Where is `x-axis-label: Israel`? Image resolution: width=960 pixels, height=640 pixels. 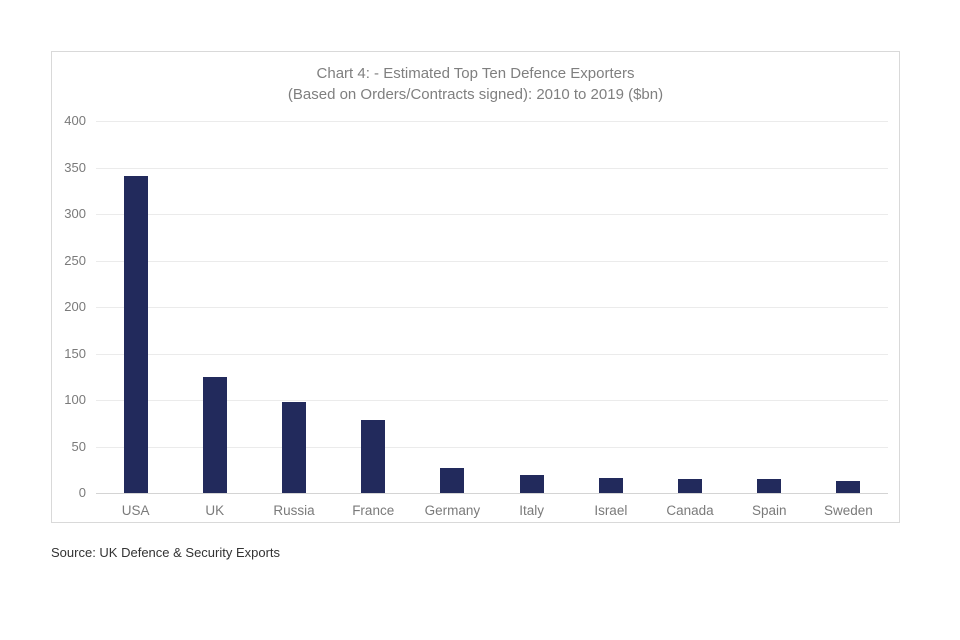
x-axis-label: Israel is located at coordinates (611, 510).